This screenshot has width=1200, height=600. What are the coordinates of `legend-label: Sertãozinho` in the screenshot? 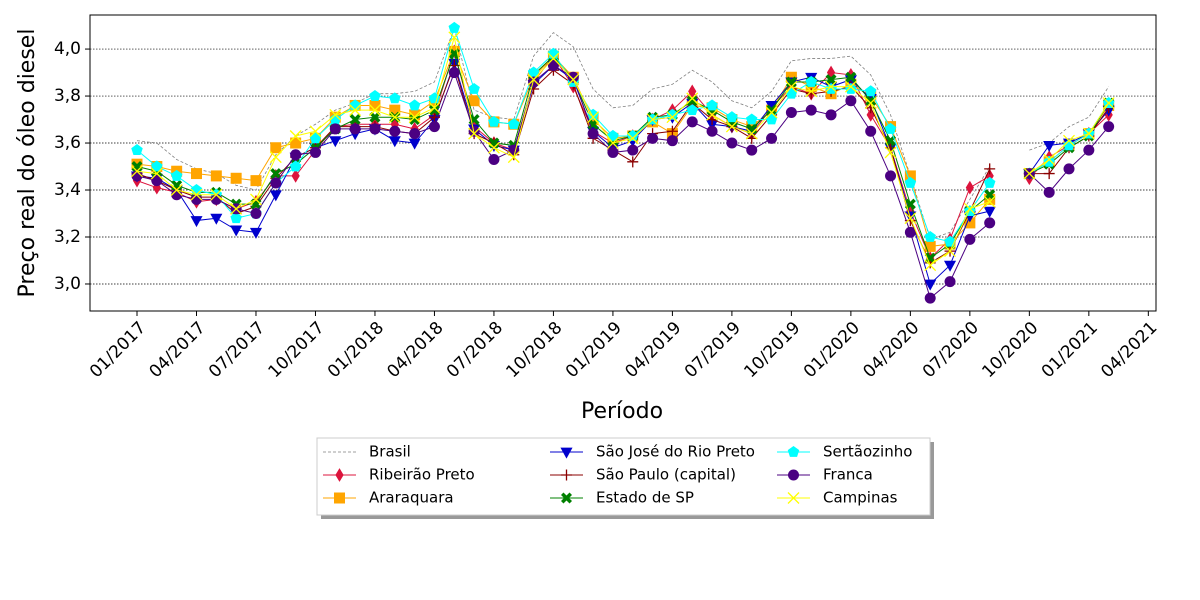 It's located at (867, 452).